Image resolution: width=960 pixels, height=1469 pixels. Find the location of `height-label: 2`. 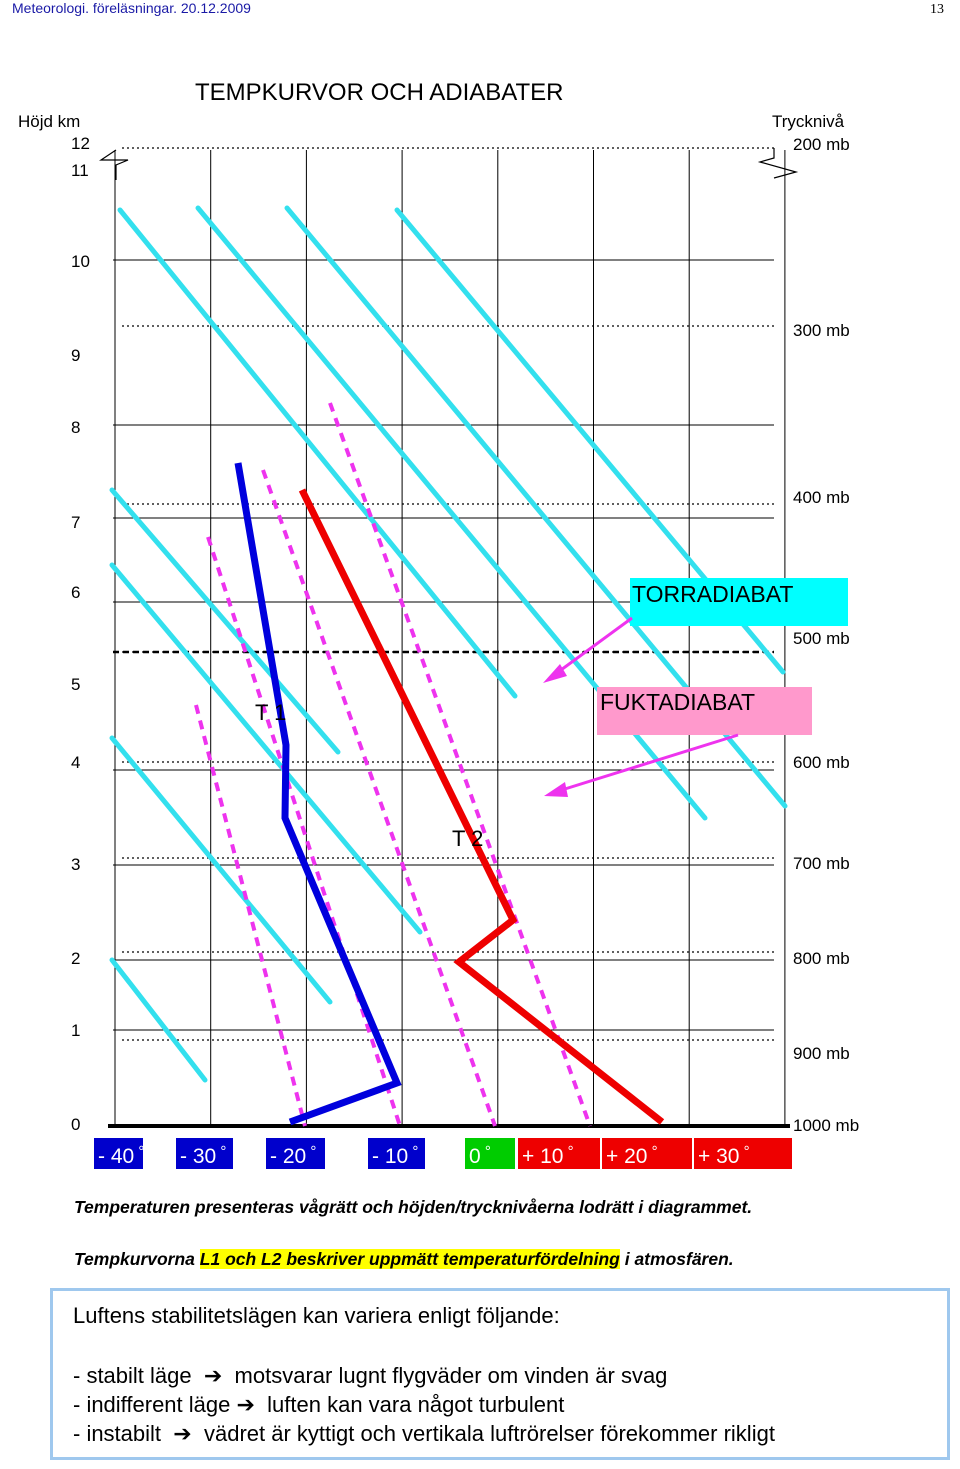

height-label: 2 is located at coordinates (75, 958).